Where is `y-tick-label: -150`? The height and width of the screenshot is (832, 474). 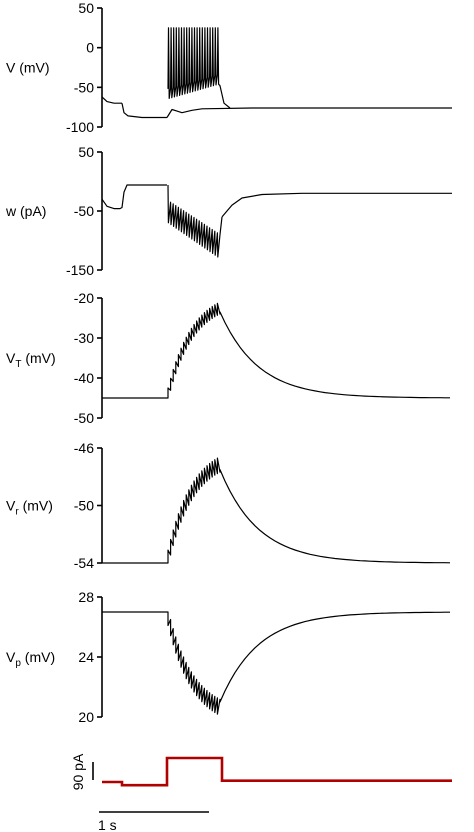
y-tick-label: -150 is located at coordinates (80, 270).